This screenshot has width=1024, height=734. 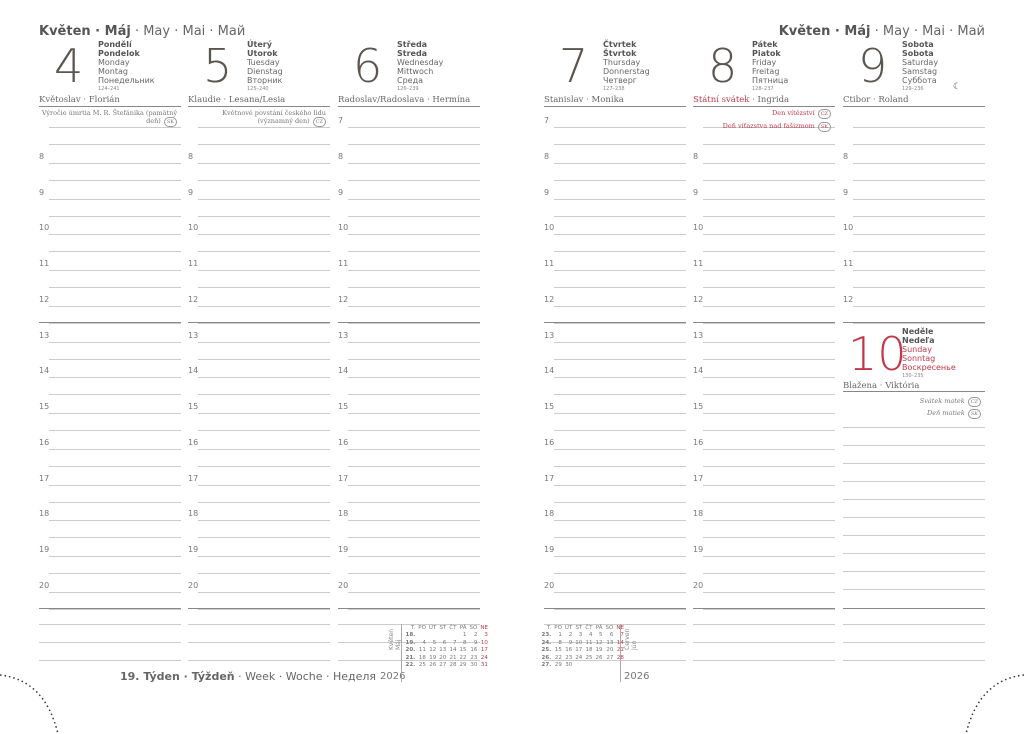 I want to click on hour-label: 16, so click(x=193, y=442).